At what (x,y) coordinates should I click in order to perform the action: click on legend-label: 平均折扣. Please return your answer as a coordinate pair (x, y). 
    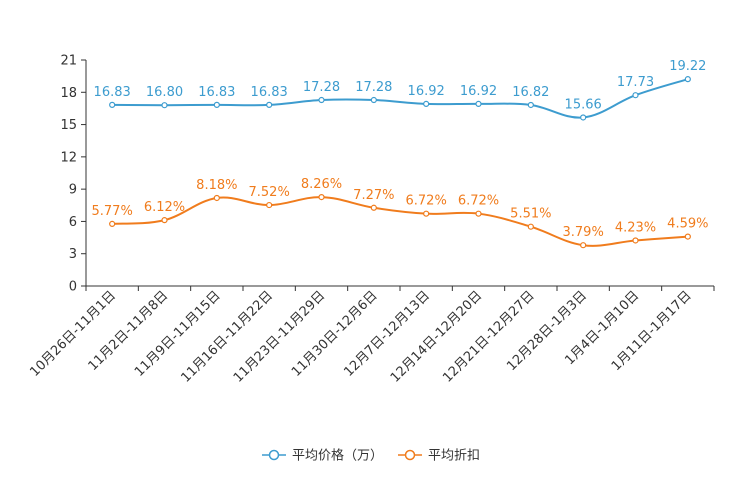
    Looking at the image, I should click on (454, 456).